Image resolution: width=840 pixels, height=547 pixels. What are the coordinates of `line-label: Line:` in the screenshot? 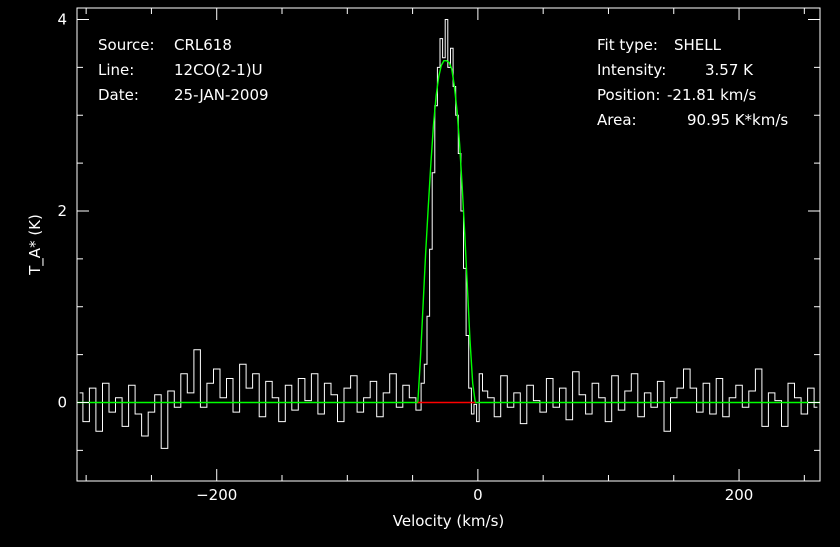 It's located at (116, 70).